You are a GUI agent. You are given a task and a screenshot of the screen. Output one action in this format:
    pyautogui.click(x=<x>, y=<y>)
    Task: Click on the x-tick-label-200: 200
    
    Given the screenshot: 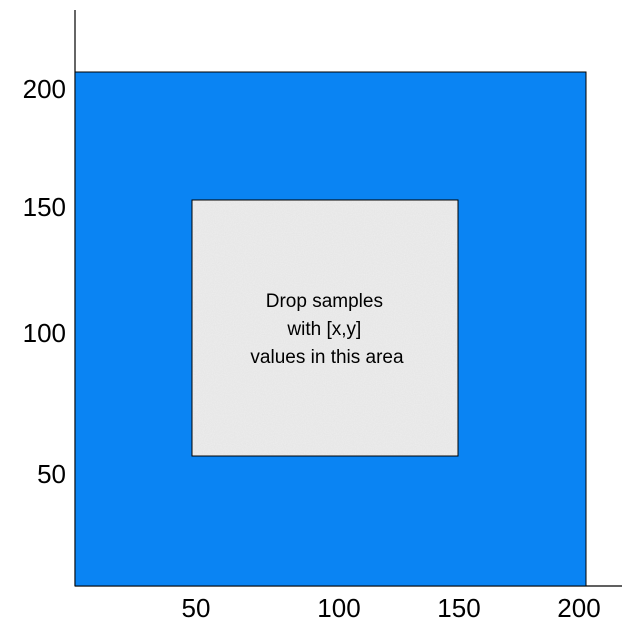 What is the action you would take?
    pyautogui.click(x=578, y=606)
    